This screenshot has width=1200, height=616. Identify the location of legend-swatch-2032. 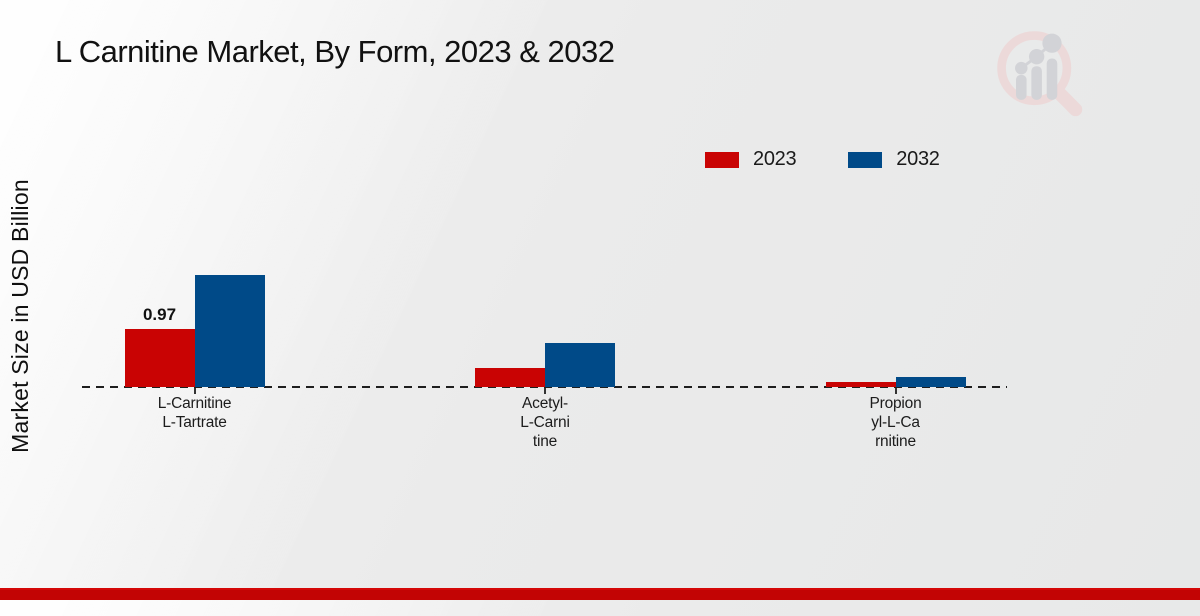
(865, 159).